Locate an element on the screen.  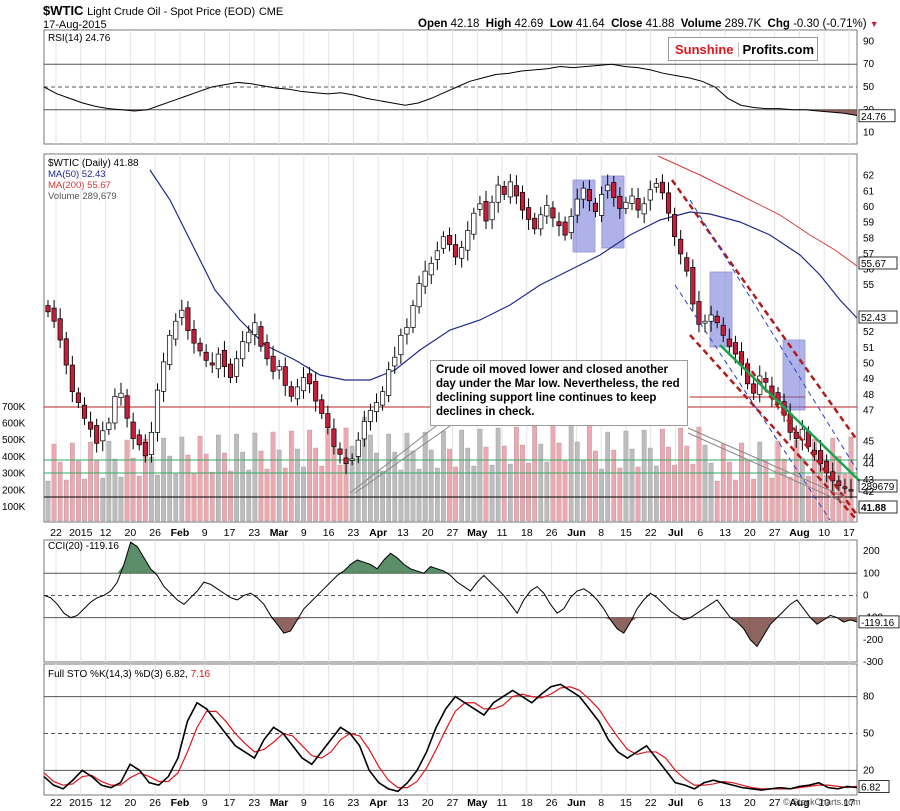
rsi-line is located at coordinates (450, 89).